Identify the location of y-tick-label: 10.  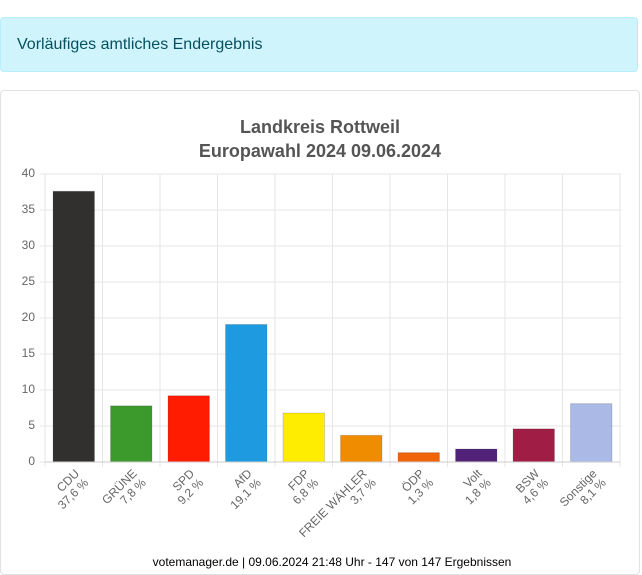
(29, 389).